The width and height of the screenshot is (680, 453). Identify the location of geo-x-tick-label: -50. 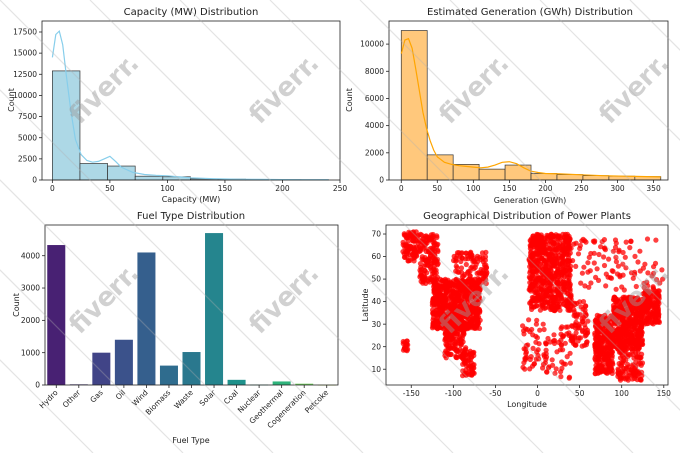
(495, 393).